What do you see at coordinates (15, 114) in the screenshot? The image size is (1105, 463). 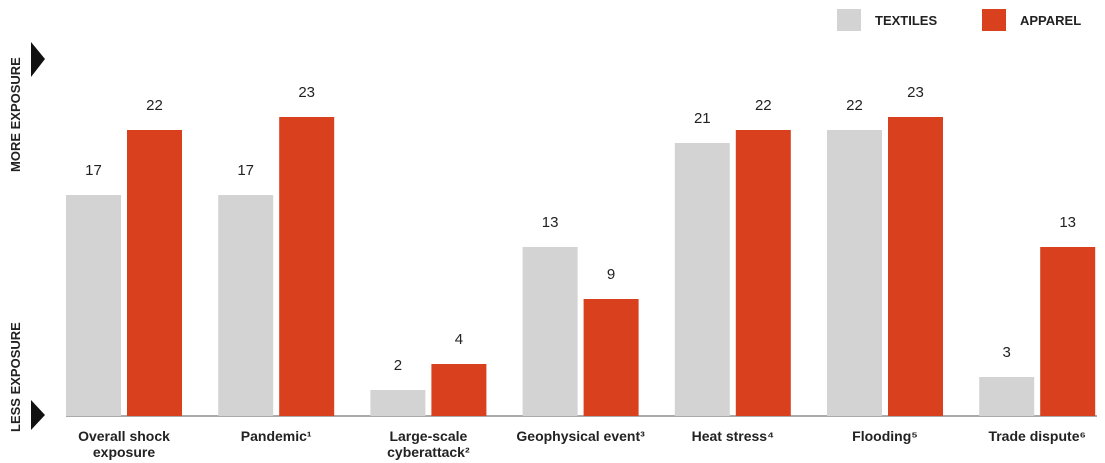 I see `y-label-top: MORE EXPOSURE` at bounding box center [15, 114].